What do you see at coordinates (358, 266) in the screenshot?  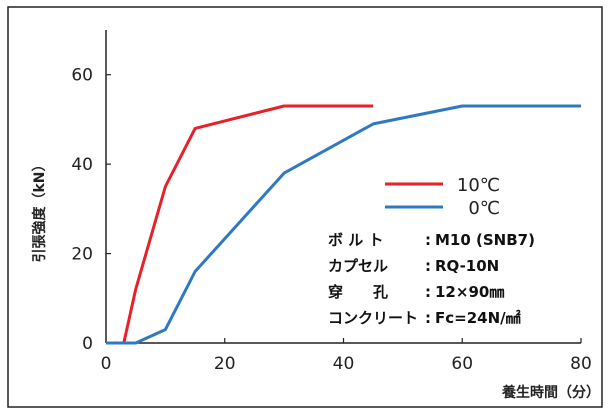 I see `info-label-1: カプセル` at bounding box center [358, 266].